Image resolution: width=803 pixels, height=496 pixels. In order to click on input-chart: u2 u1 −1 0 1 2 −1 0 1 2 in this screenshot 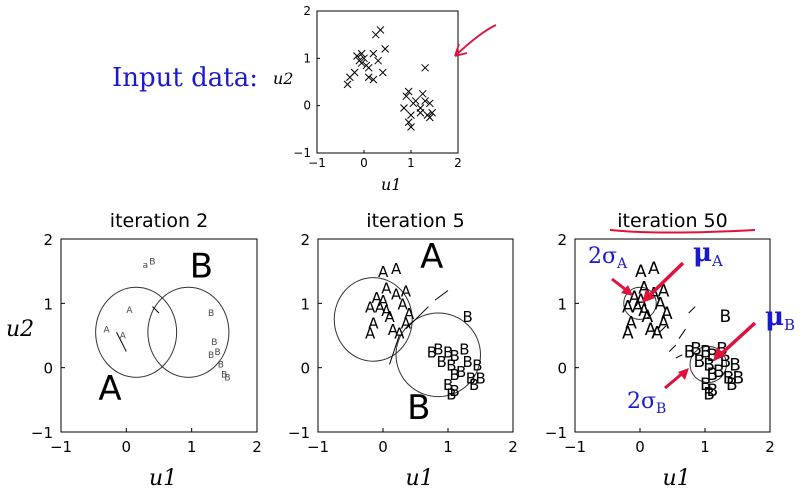, I will do `click(367, 99)`.